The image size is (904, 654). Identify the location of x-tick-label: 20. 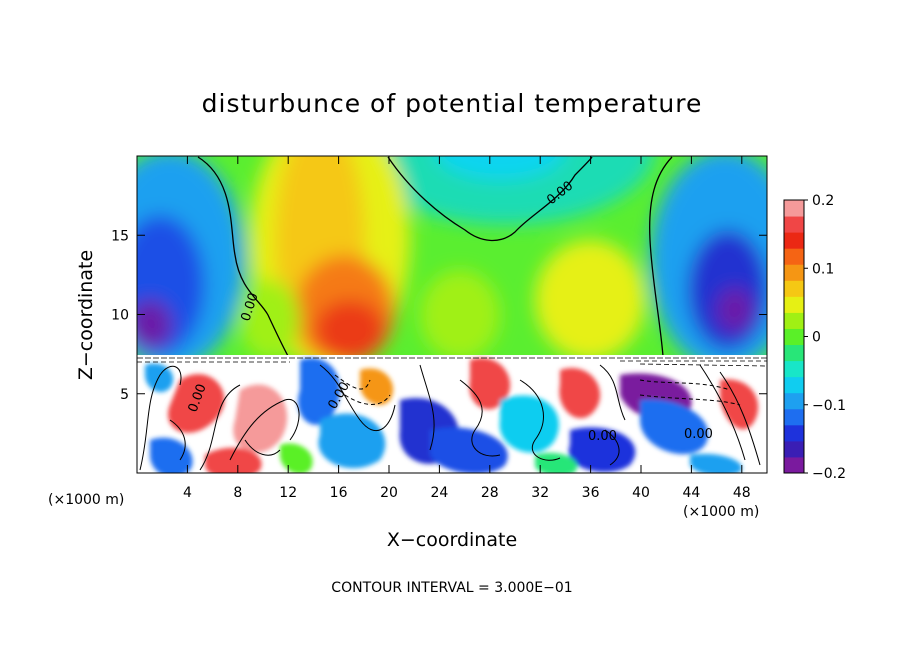
(389, 493).